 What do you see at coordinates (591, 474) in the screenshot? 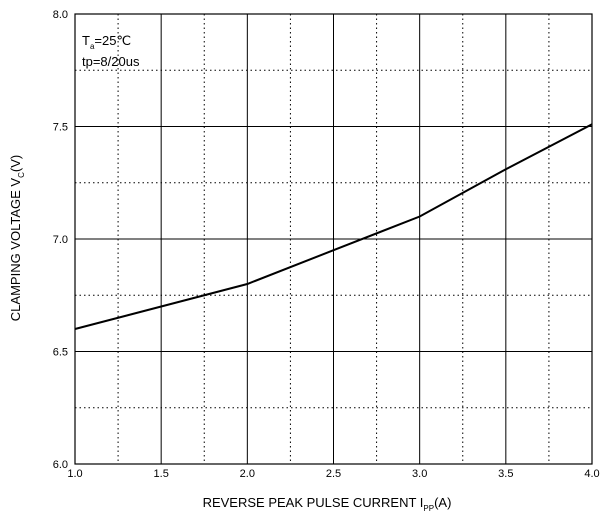
I see `x-tick-label: 4.0` at bounding box center [591, 474].